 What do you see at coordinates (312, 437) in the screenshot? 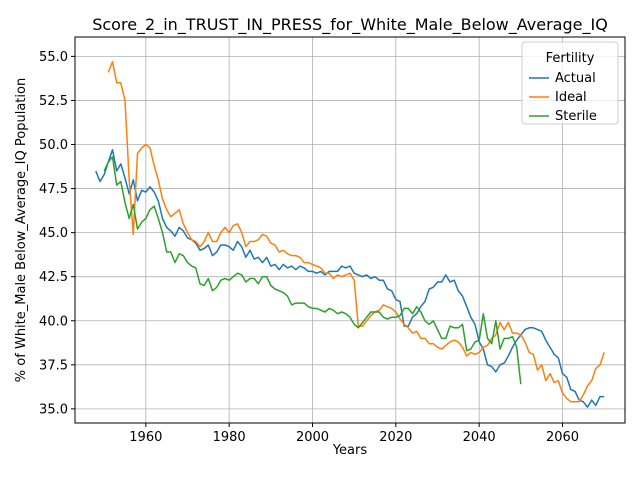
I see `x-tick-label: 2000` at bounding box center [312, 437].